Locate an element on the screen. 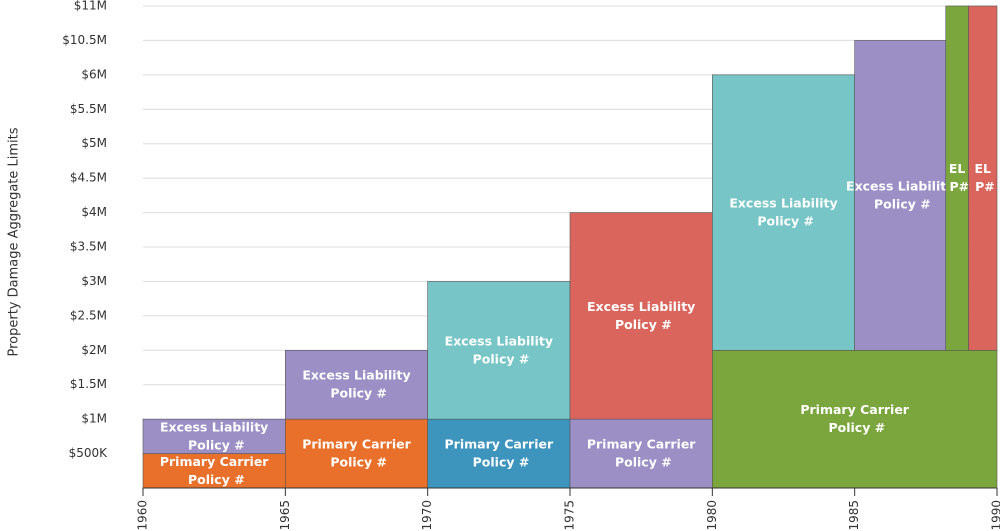 The height and width of the screenshot is (531, 1000). y-tick-label: $2.5M is located at coordinates (88, 315).